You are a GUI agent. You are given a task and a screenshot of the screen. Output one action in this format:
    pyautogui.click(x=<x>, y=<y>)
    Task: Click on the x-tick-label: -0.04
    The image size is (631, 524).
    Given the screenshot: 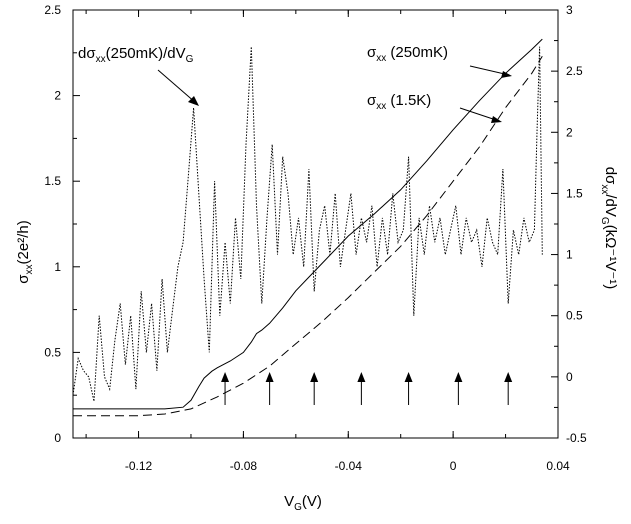 What is the action you would take?
    pyautogui.click(x=349, y=466)
    